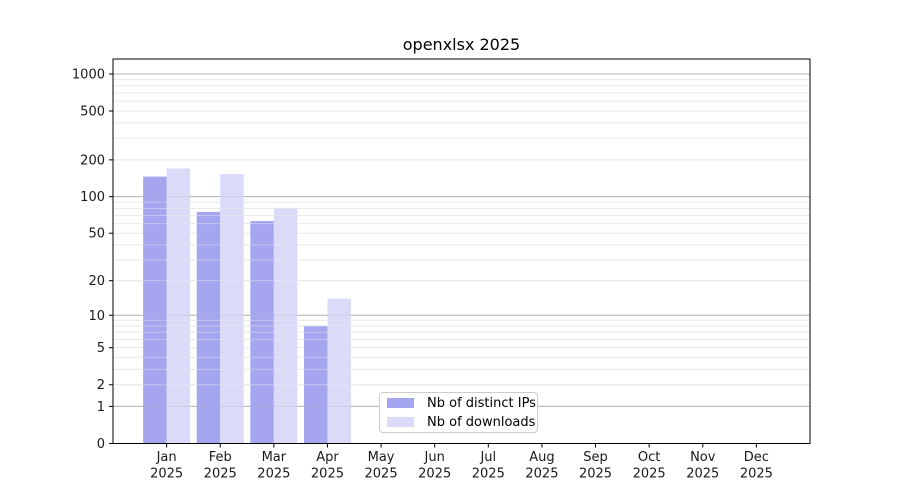 The image size is (900, 500). I want to click on y-tick-label: 20, so click(96, 281).